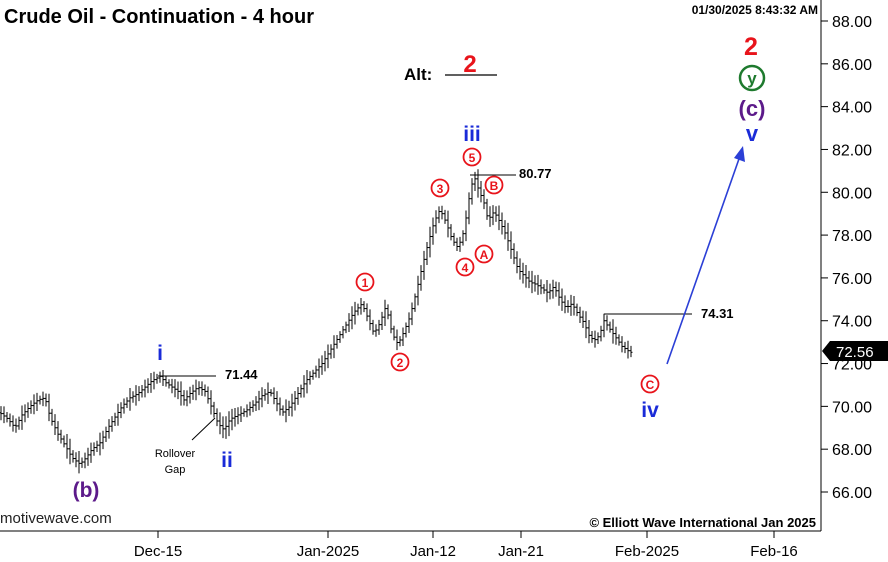 The width and height of the screenshot is (888, 562). What do you see at coordinates (852, 193) in the screenshot?
I see `y-tick-label: 80.00` at bounding box center [852, 193].